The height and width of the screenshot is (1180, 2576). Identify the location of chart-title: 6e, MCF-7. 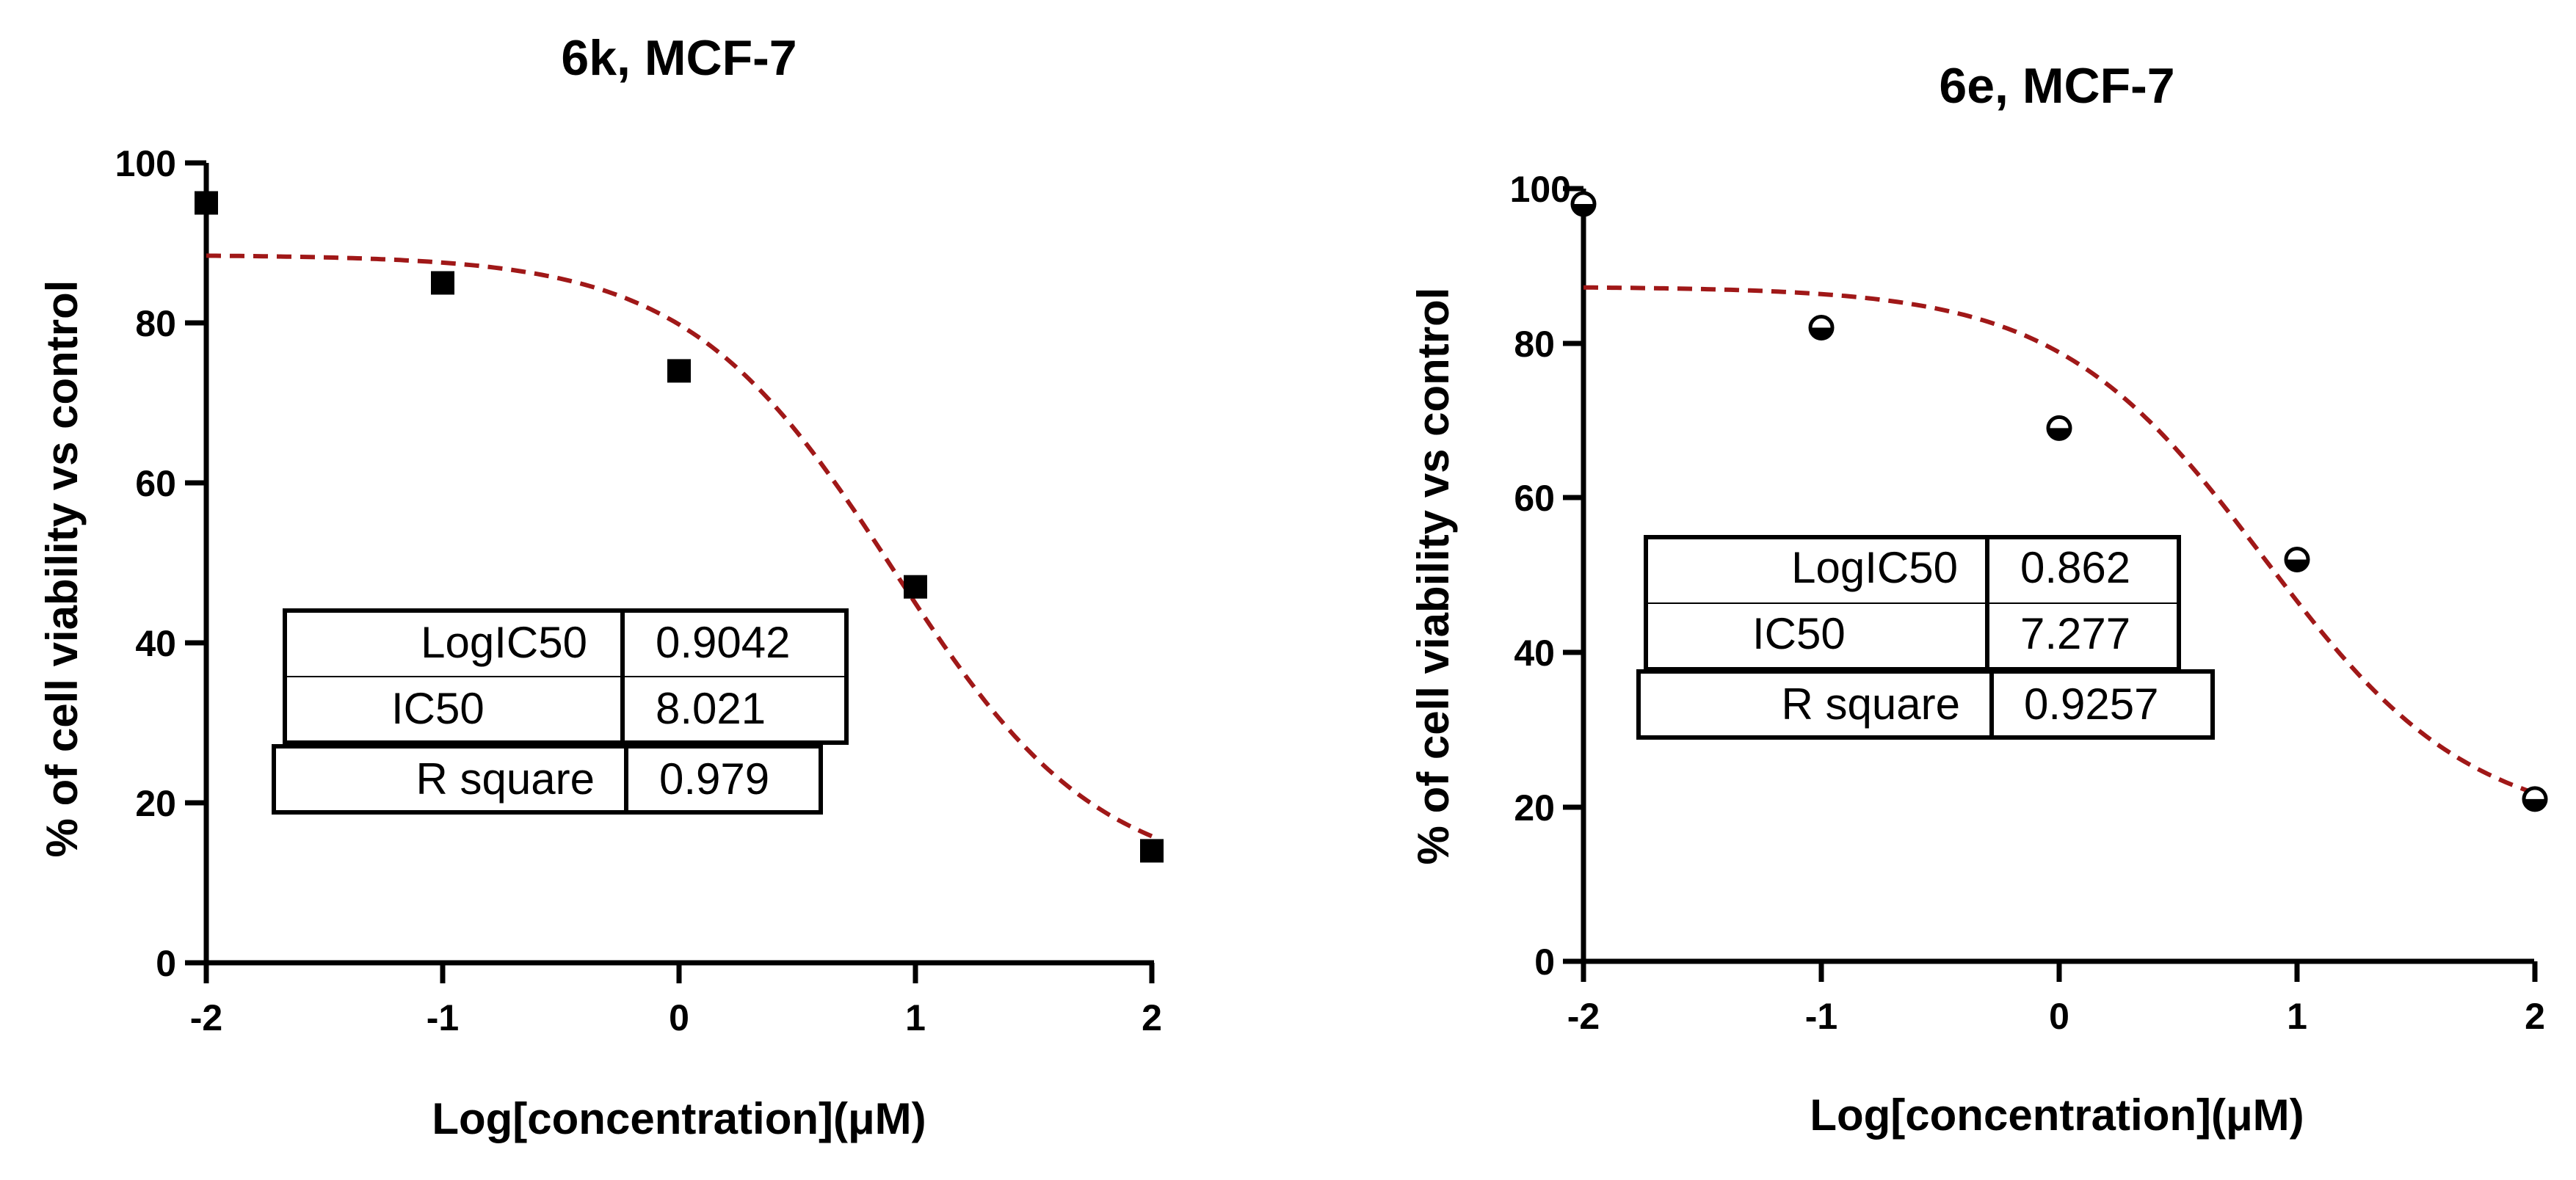
(2056, 86).